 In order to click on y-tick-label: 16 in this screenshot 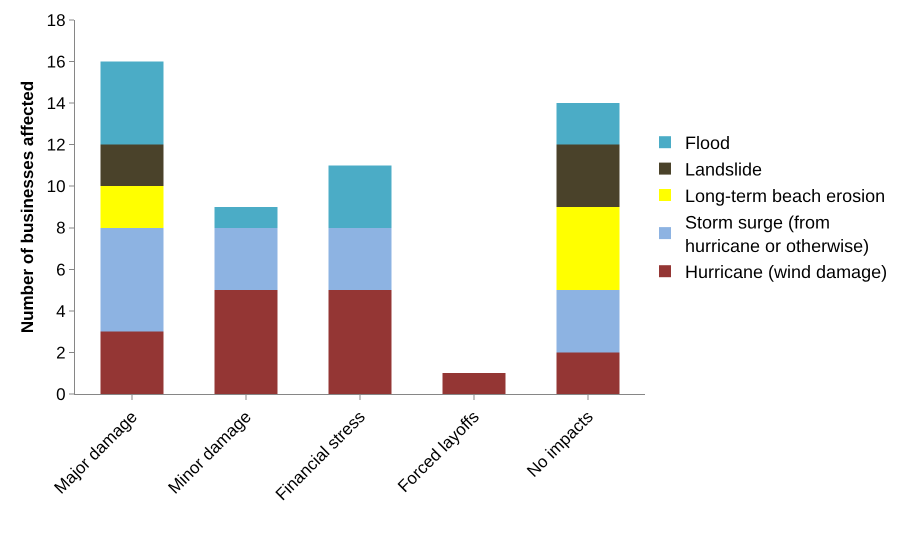, I will do `click(56, 62)`.